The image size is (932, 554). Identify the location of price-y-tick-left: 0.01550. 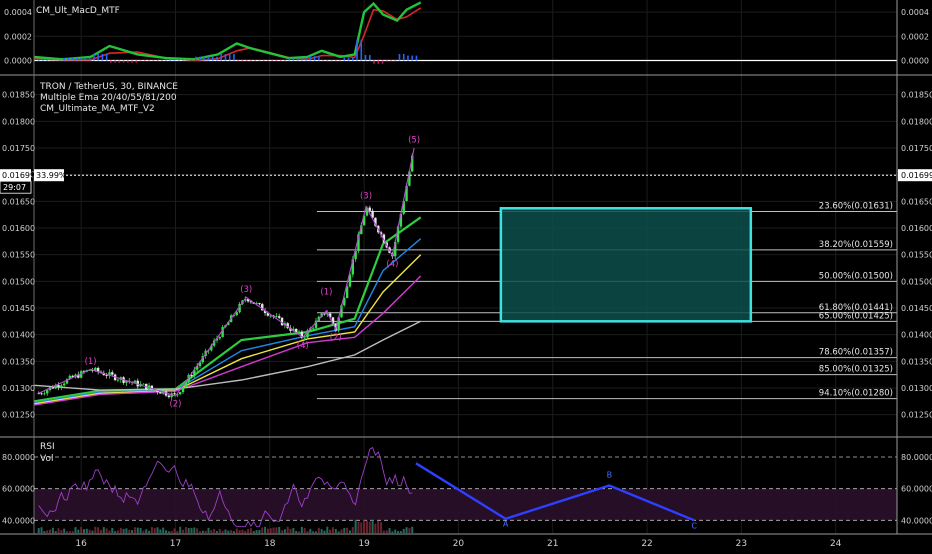
(18, 255).